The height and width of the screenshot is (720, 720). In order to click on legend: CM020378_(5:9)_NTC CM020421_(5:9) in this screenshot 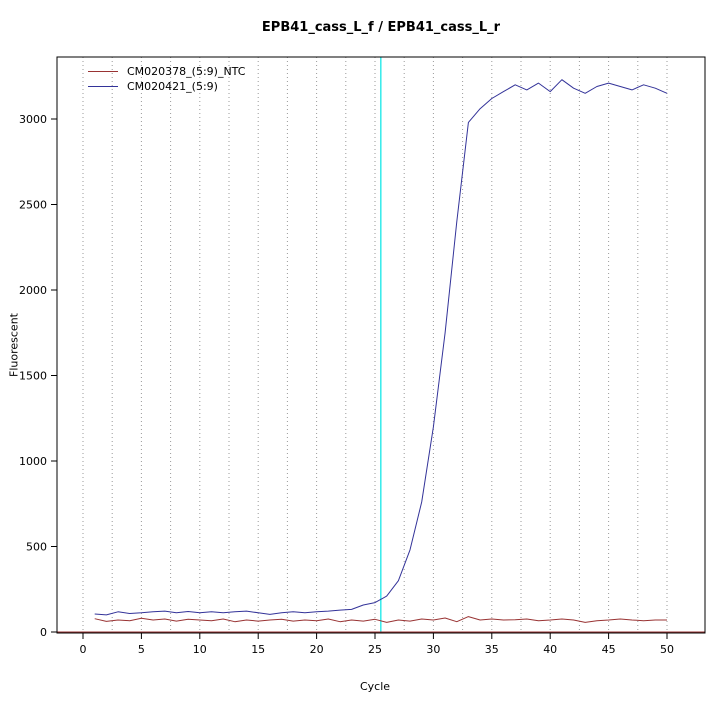, I will do `click(166, 79)`.